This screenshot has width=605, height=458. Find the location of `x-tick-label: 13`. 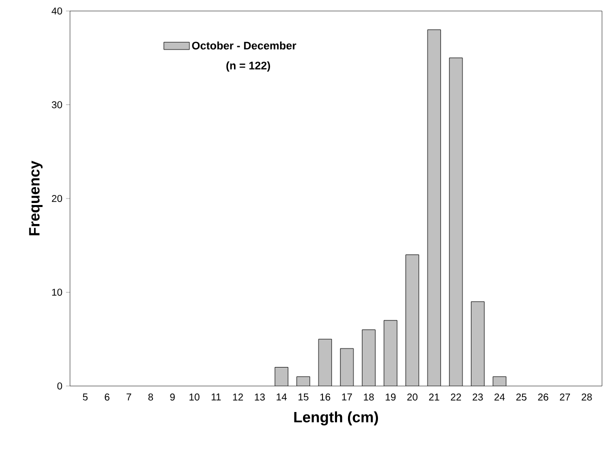

x-tick-label: 13 is located at coordinates (259, 397).